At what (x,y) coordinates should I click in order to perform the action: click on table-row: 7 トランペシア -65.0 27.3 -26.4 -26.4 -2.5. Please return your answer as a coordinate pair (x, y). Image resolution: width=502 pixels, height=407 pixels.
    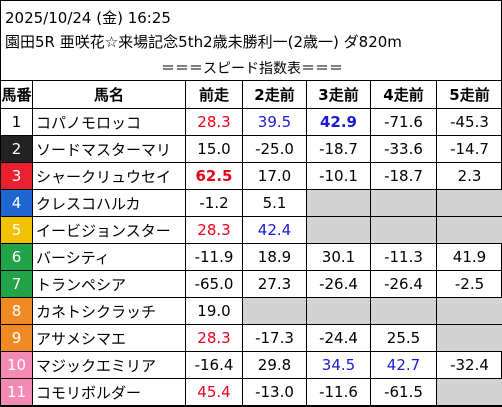
    Looking at the image, I should click on (251, 284).